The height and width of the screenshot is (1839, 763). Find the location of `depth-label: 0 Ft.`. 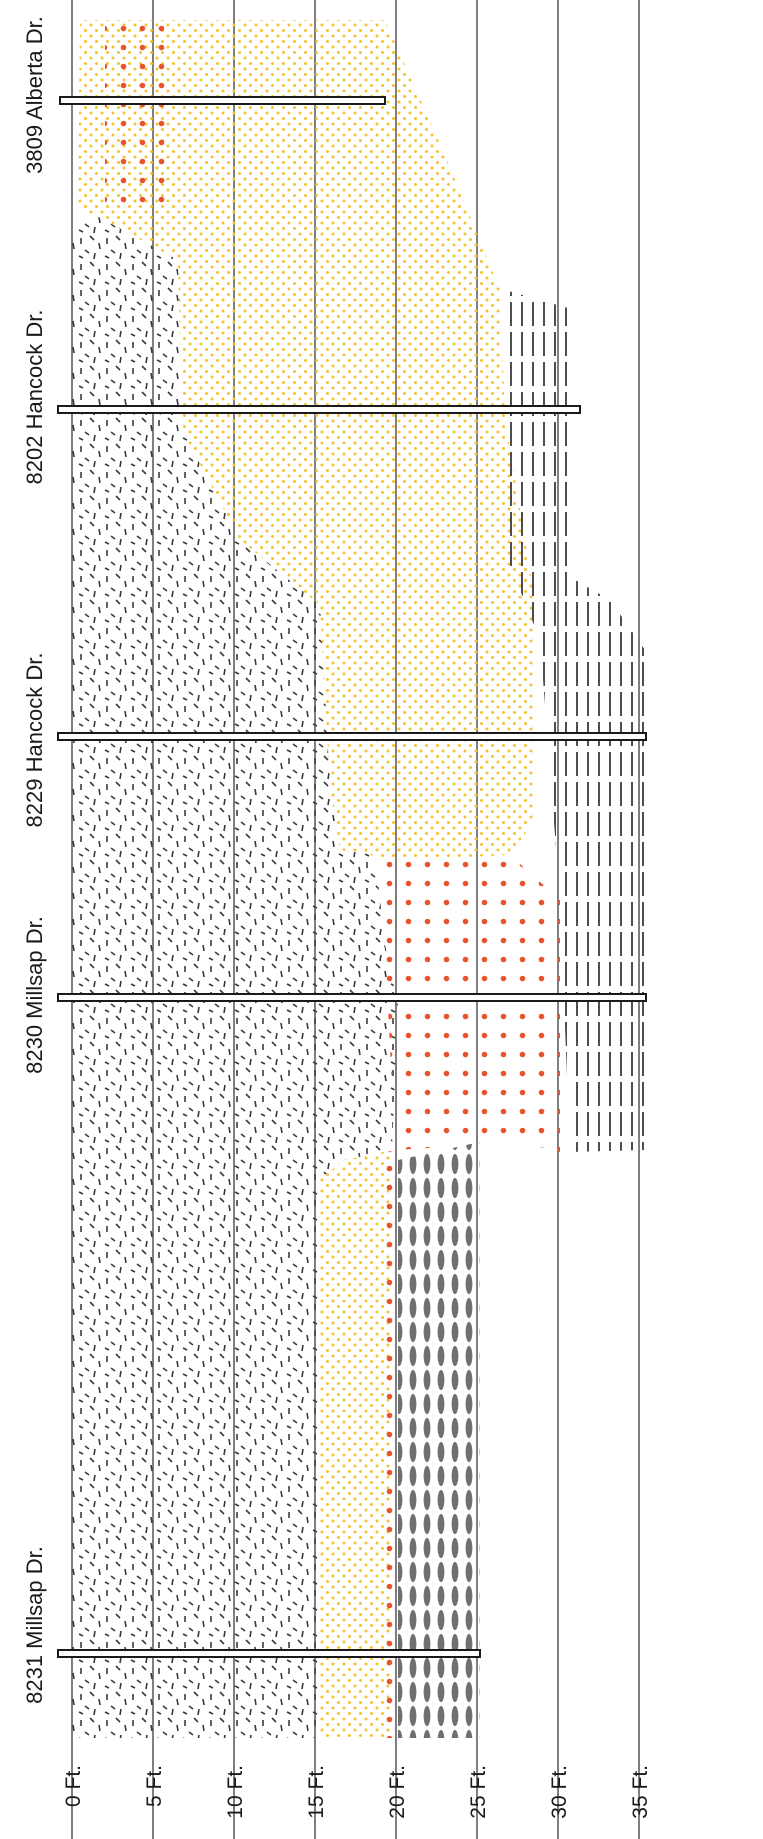

depth-label: 0 Ft. is located at coordinates (73, 1786).